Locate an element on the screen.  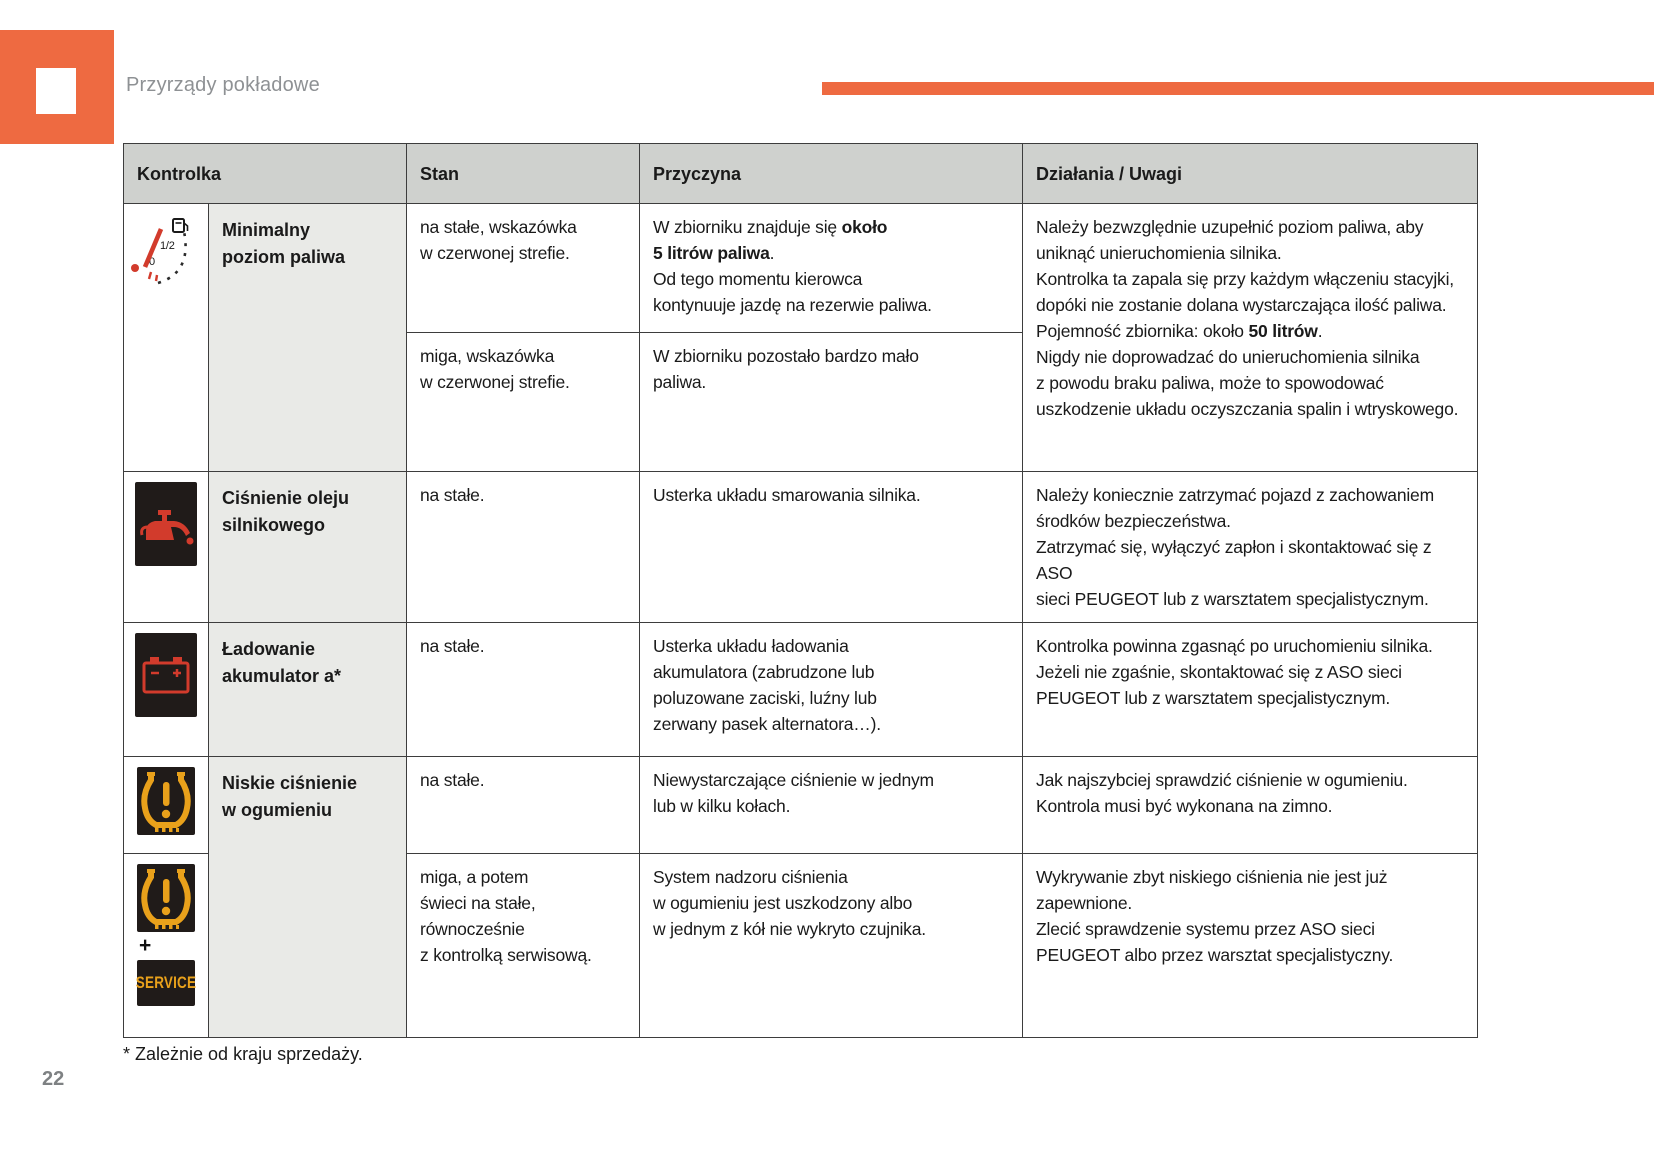
col-header-kontrolka: Kontrolka is located at coordinates (265, 173).